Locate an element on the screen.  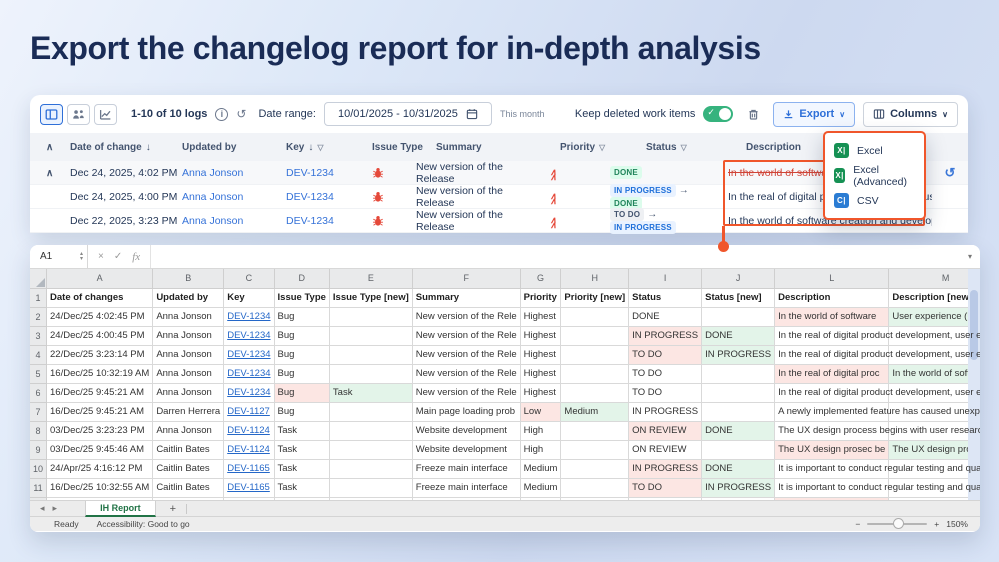
sheet-cell: The UX design prosec be is located at coordinates (832, 450).